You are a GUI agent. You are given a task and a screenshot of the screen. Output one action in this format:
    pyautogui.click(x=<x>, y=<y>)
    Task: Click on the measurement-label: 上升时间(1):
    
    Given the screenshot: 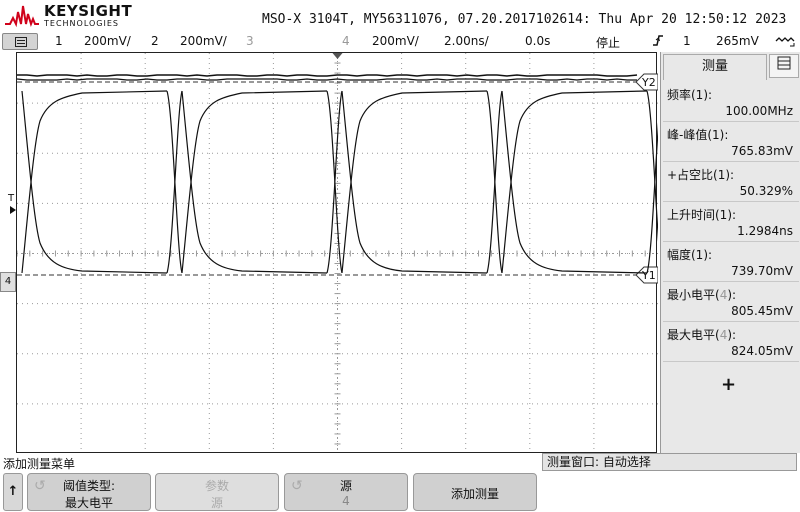 What is the action you would take?
    pyautogui.click(x=702, y=215)
    